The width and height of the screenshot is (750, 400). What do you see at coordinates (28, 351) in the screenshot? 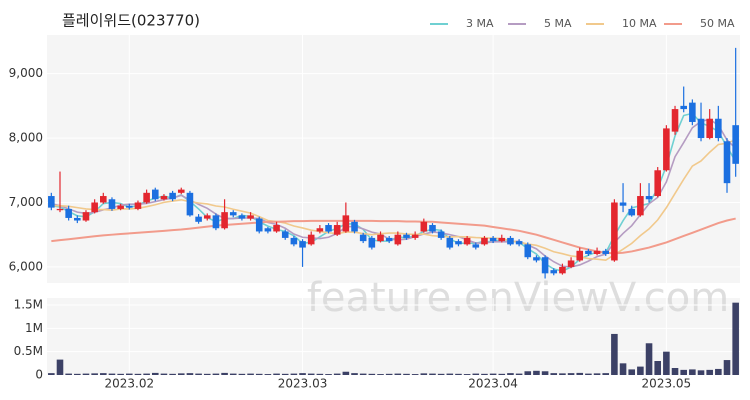
I see `y-tick-label: 0.5M` at bounding box center [28, 351].